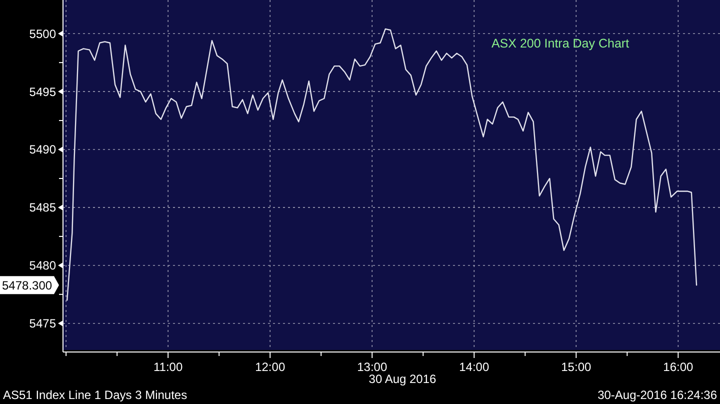 The width and height of the screenshot is (720, 404). I want to click on y-tick-label: 5475, so click(42, 323).